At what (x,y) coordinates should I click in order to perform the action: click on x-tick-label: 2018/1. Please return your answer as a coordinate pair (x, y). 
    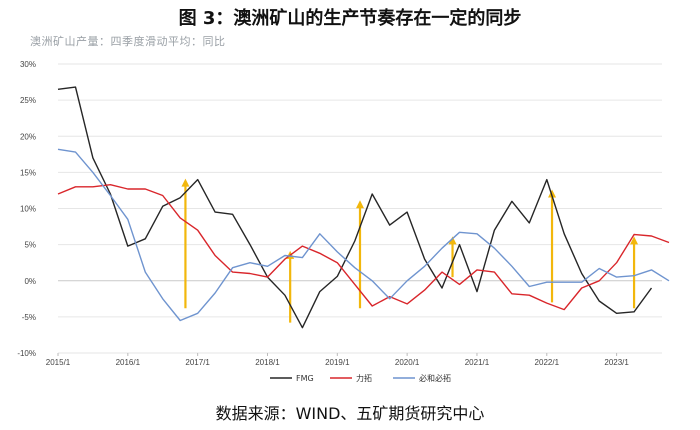
    Looking at the image, I should click on (267, 362).